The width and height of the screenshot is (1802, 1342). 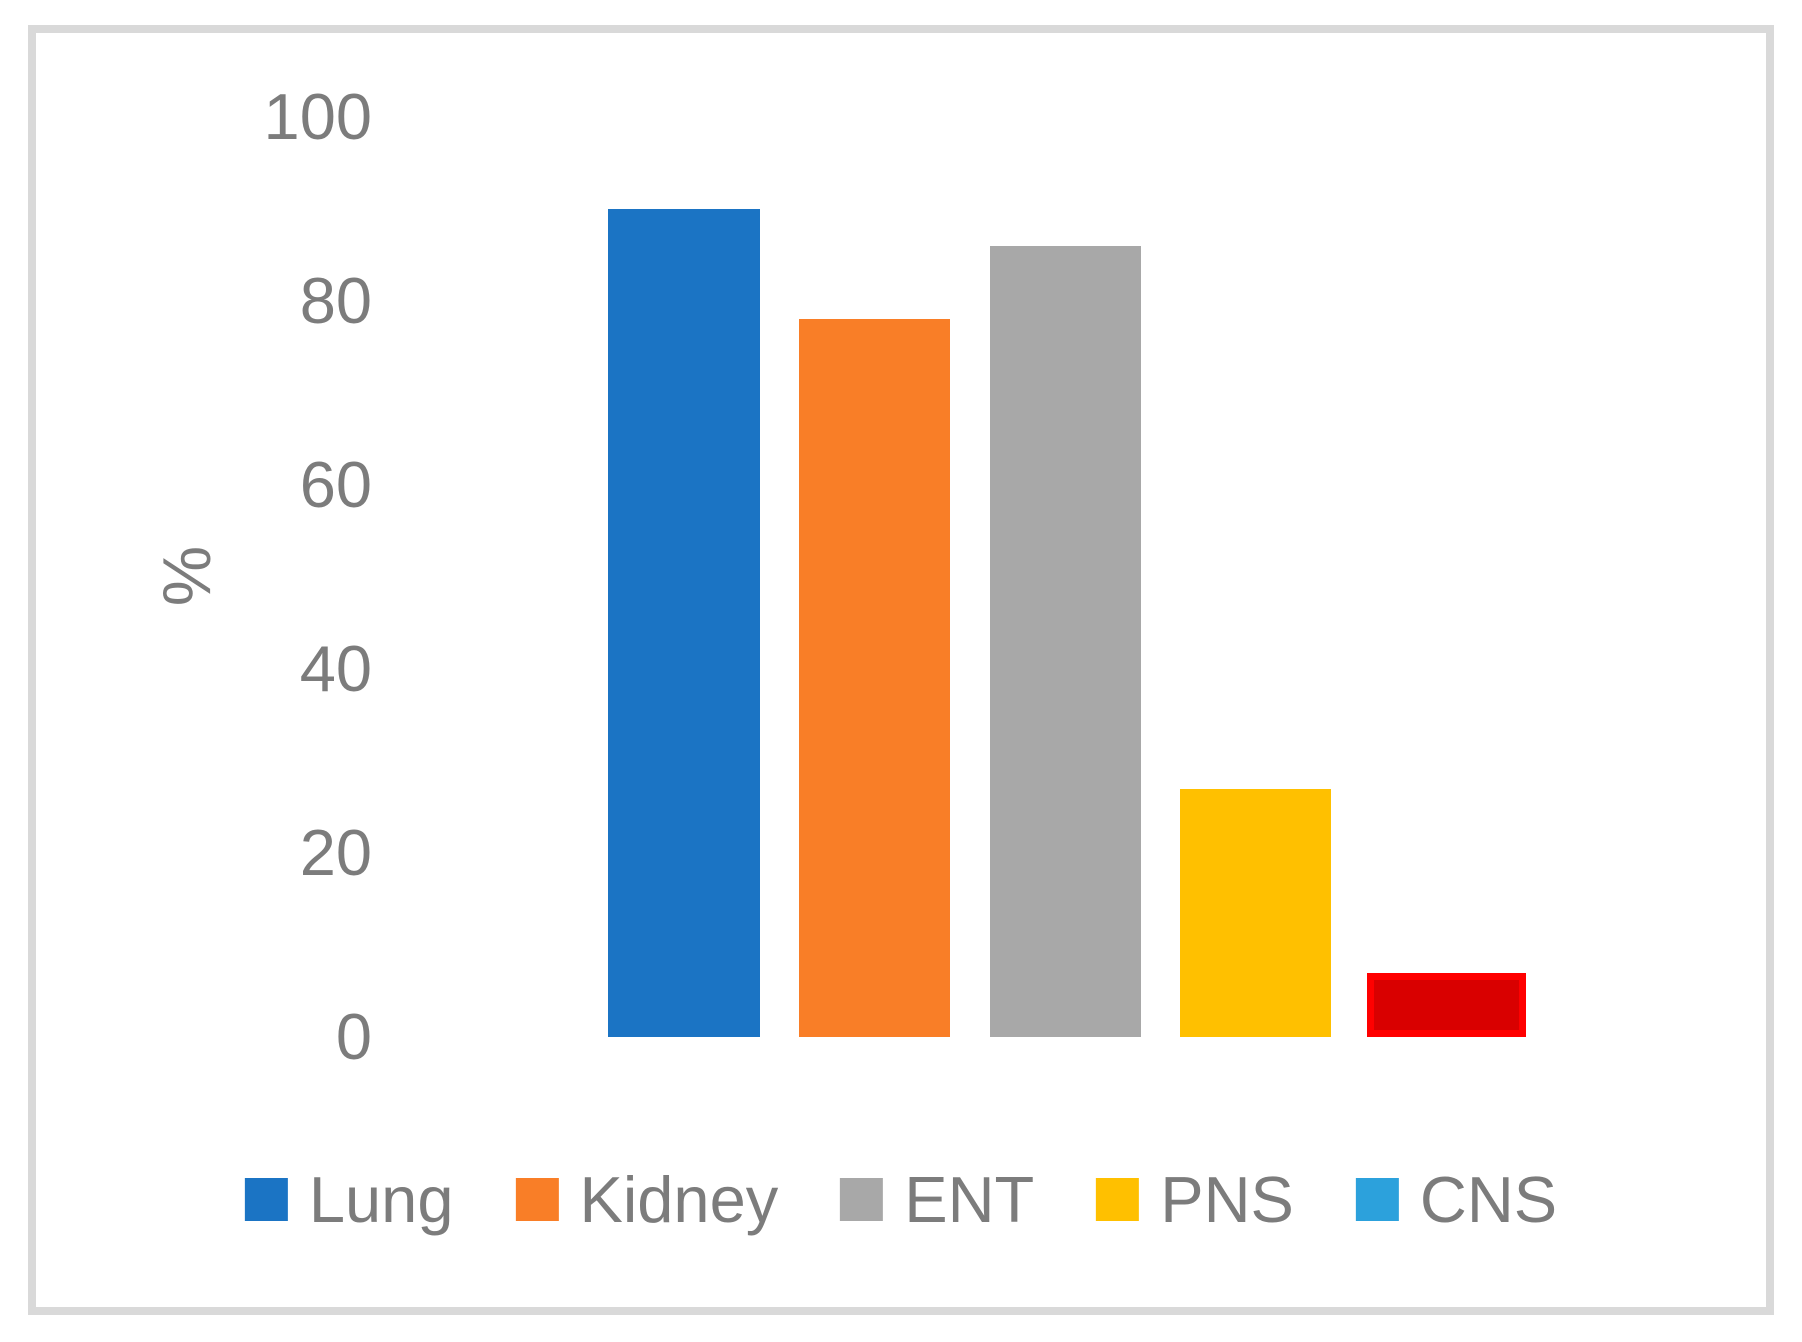 I want to click on legend-label: PNS, so click(x=1227, y=1199).